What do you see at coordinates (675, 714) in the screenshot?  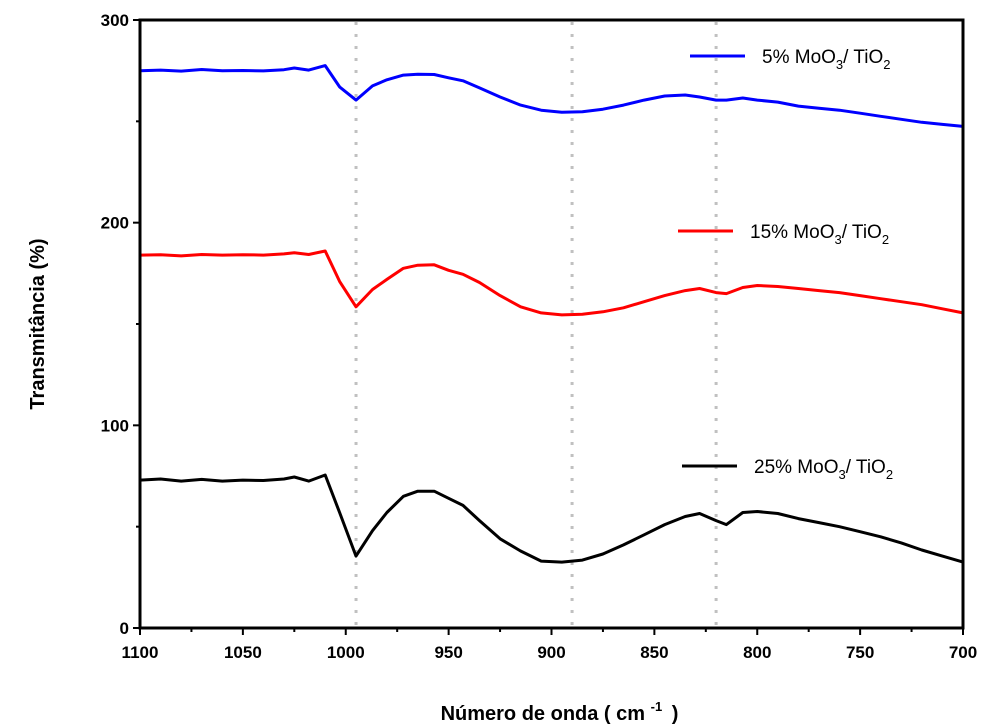 I see `x-axis-title-suffix: )` at bounding box center [675, 714].